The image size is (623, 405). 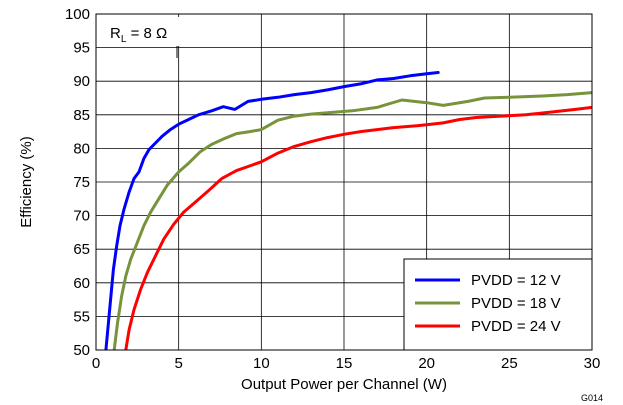 I want to click on x-tick-labels: 0 5 10 15 20 25 30, so click(x=346, y=363).